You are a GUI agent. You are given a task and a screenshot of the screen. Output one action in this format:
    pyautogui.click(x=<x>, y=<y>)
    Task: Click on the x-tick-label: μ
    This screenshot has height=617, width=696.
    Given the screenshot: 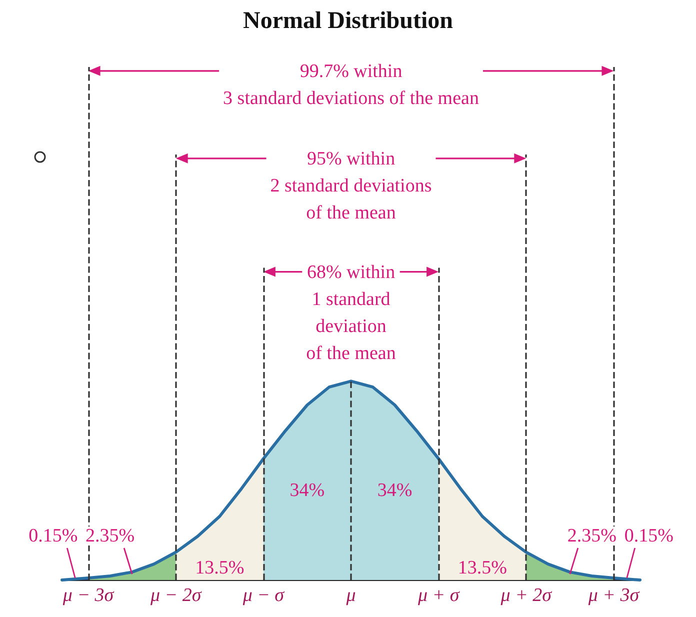 What is the action you would take?
    pyautogui.click(x=350, y=595)
    